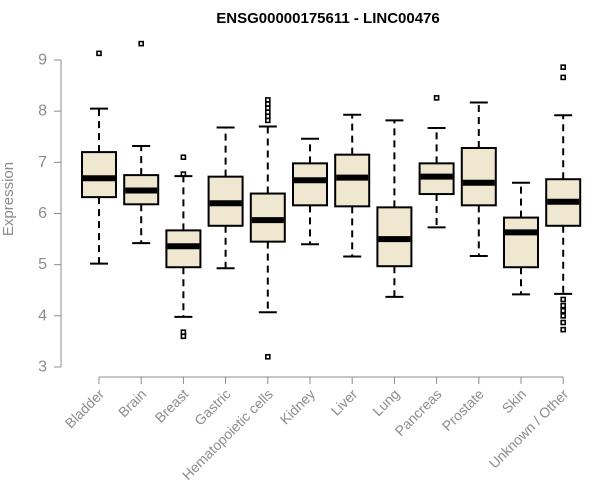 The height and width of the screenshot is (500, 600). I want to click on y-tick-label: 7, so click(42, 162).